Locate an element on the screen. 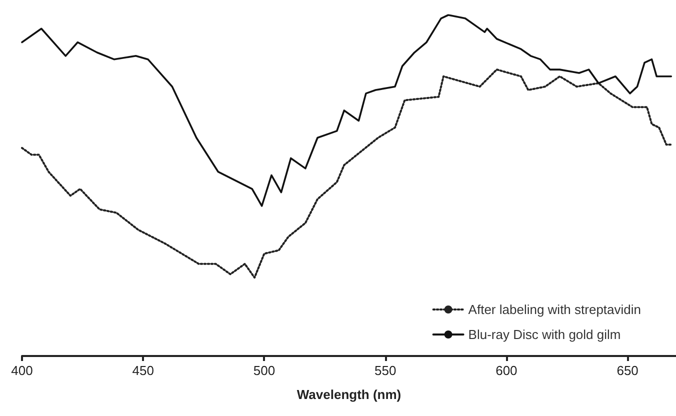 The height and width of the screenshot is (416, 676). x-tick-label: 450 is located at coordinates (143, 370).